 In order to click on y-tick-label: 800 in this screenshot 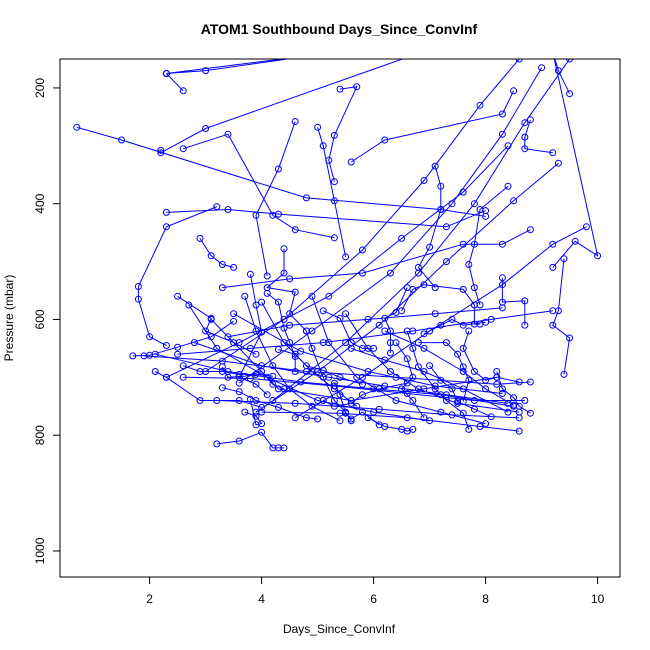, I will do `click(40, 435)`.